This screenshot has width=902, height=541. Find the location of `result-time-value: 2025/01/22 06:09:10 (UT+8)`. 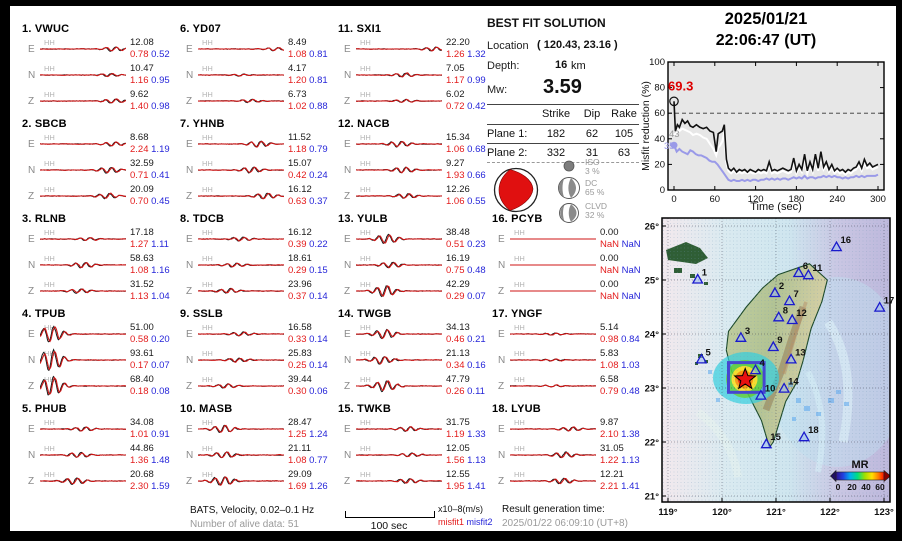

result-time-value: 2025/01/22 06:09:10 (UT+8) is located at coordinates (565, 523).